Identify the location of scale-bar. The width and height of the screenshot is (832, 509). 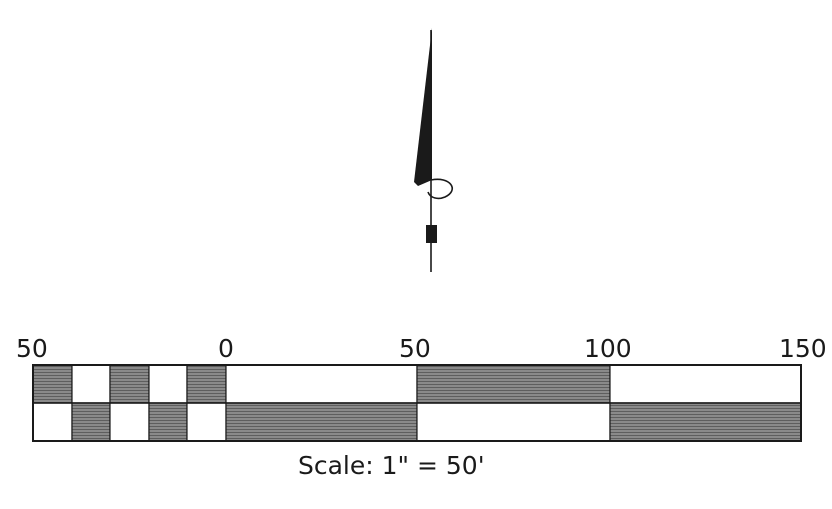
(417, 403).